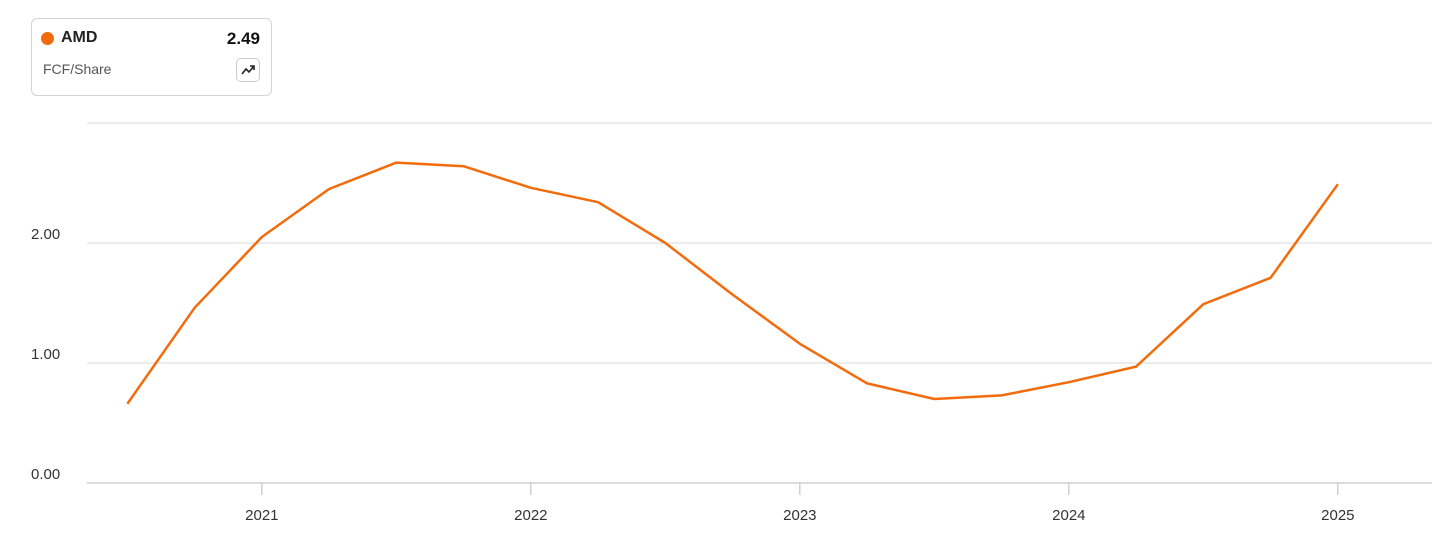  Describe the element at coordinates (1068, 515) in the screenshot. I see `x-tick-label: 2024` at that location.